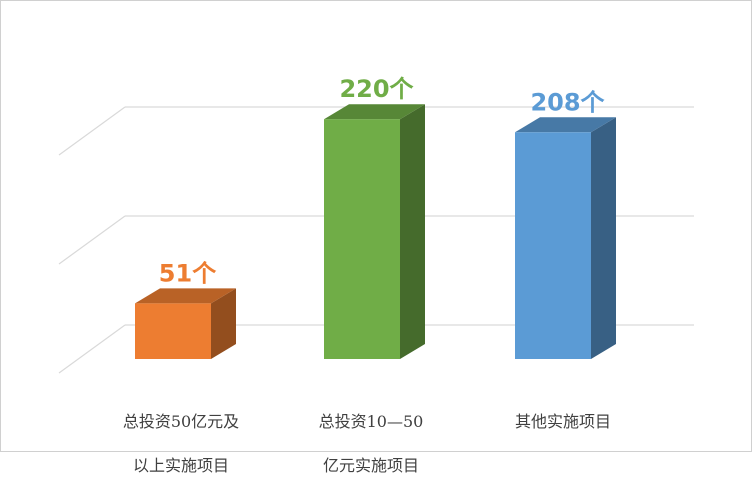 Image resolution: width=752 pixels, height=477 pixels. Describe the element at coordinates (371, 421) in the screenshot. I see `category-label-line: 总投资10—50` at that location.